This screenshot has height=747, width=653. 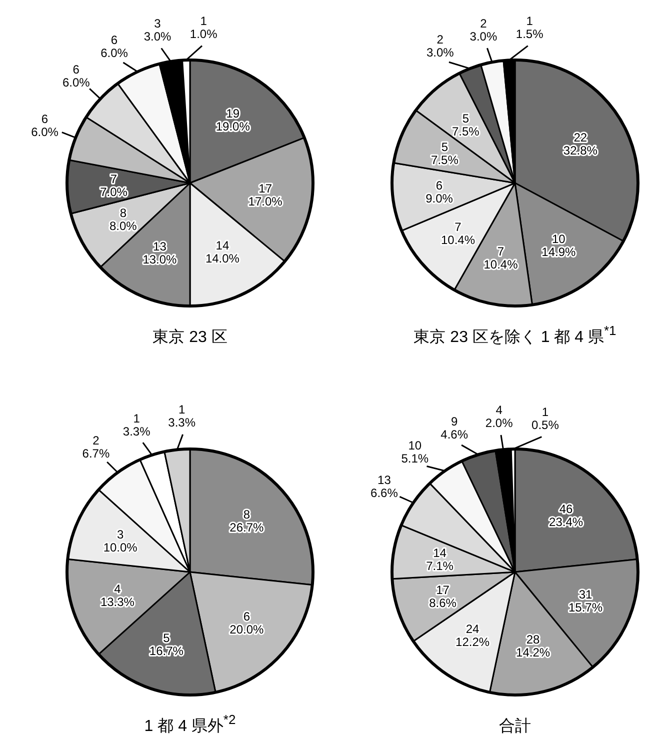 I want to click on data-label: 5 16.7%, so click(x=166, y=644).